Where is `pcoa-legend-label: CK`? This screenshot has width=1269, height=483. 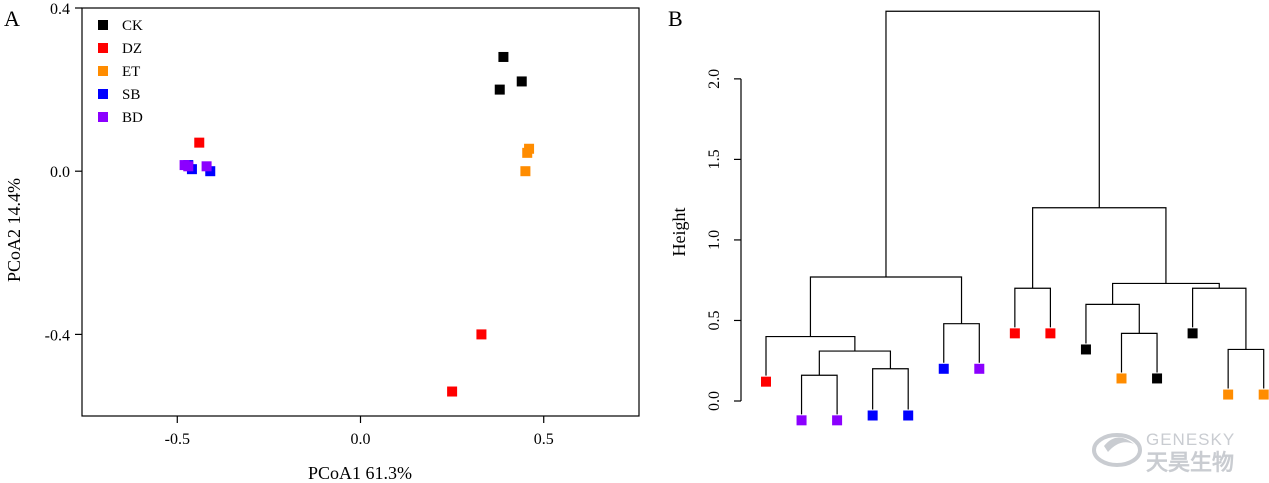
pcoa-legend-label: CK is located at coordinates (132, 26).